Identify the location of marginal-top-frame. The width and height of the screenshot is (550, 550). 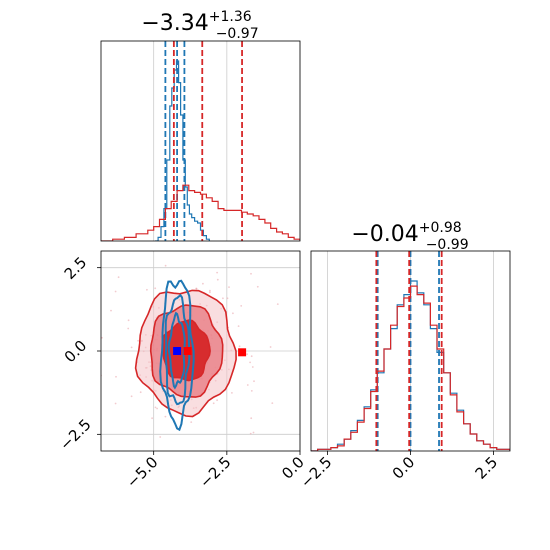
(200, 141).